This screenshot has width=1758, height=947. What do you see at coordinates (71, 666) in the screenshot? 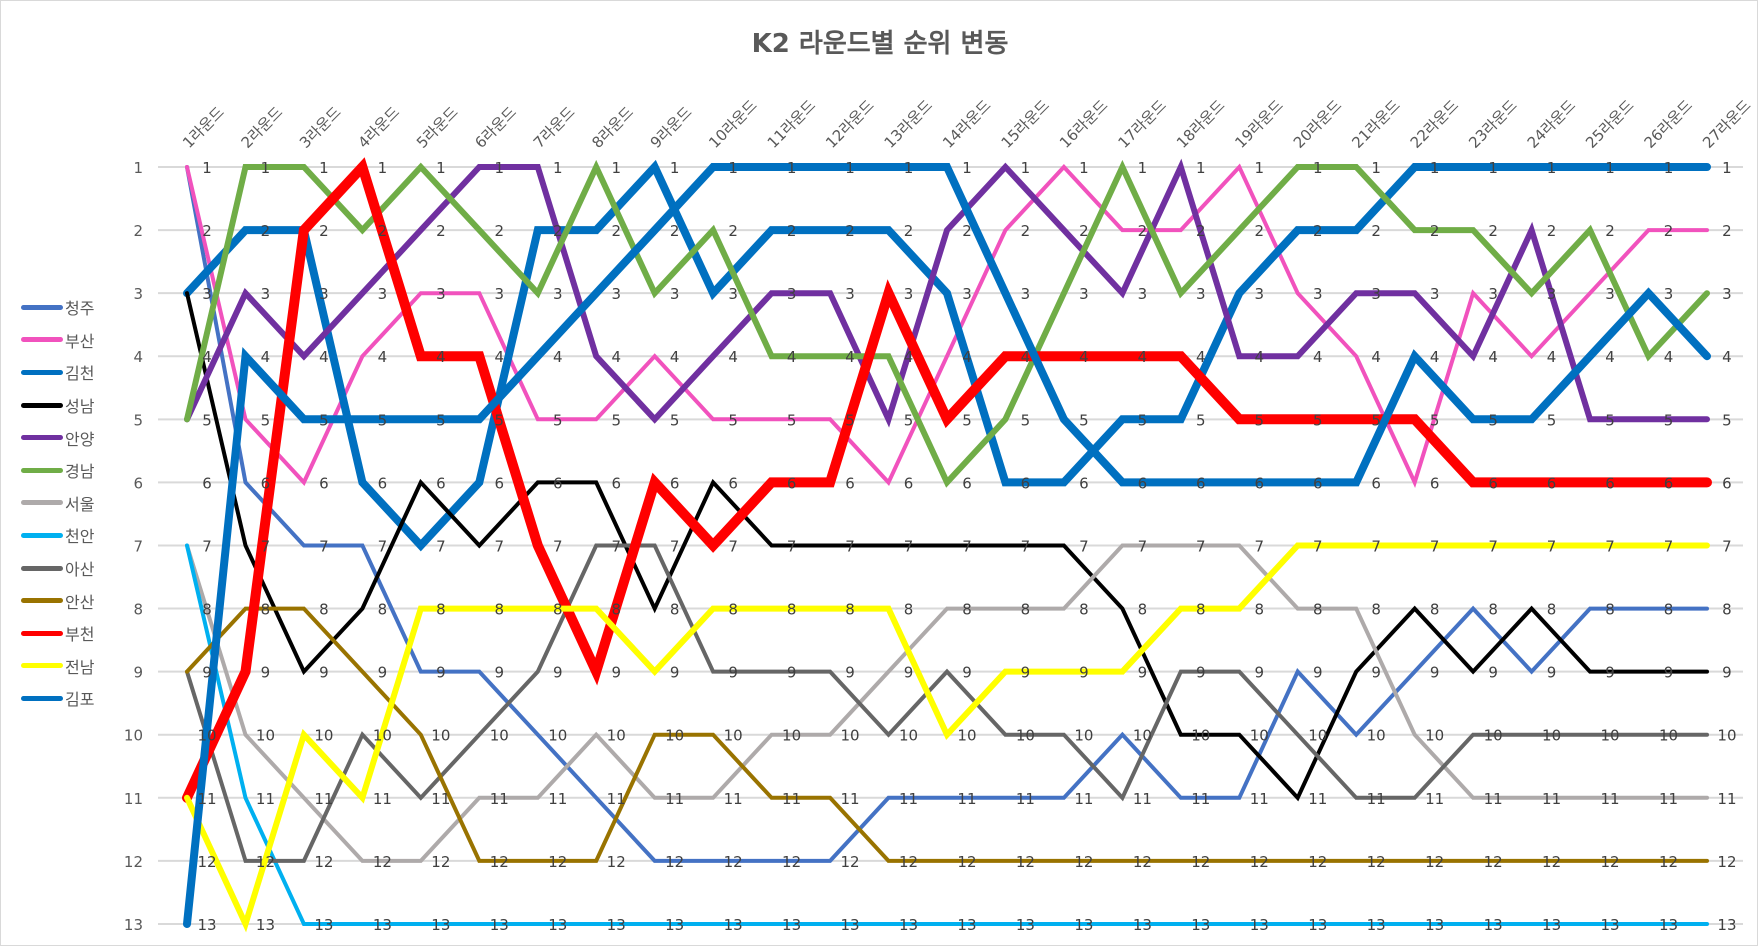
I see `legend-item: 전남` at bounding box center [71, 666].